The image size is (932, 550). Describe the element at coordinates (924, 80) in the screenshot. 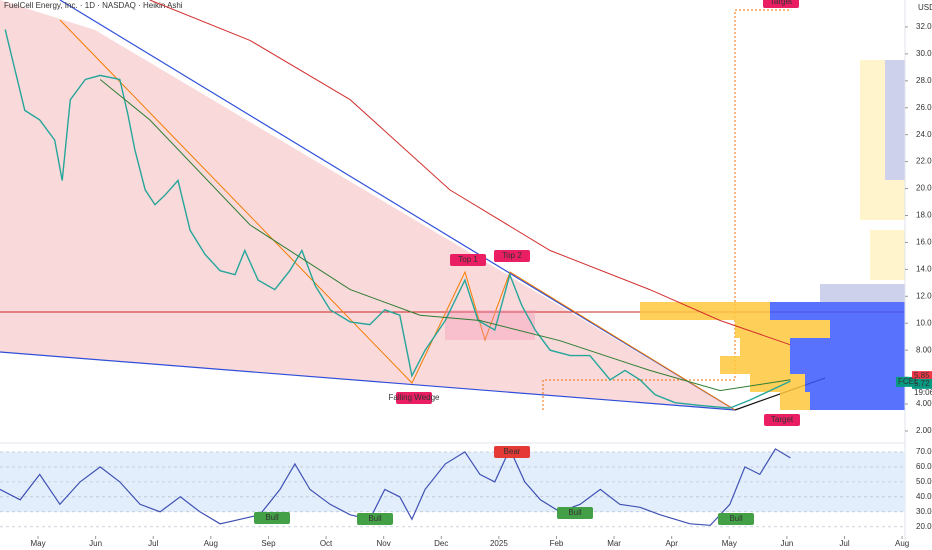

I see `y-tick-label: 28.00` at that location.